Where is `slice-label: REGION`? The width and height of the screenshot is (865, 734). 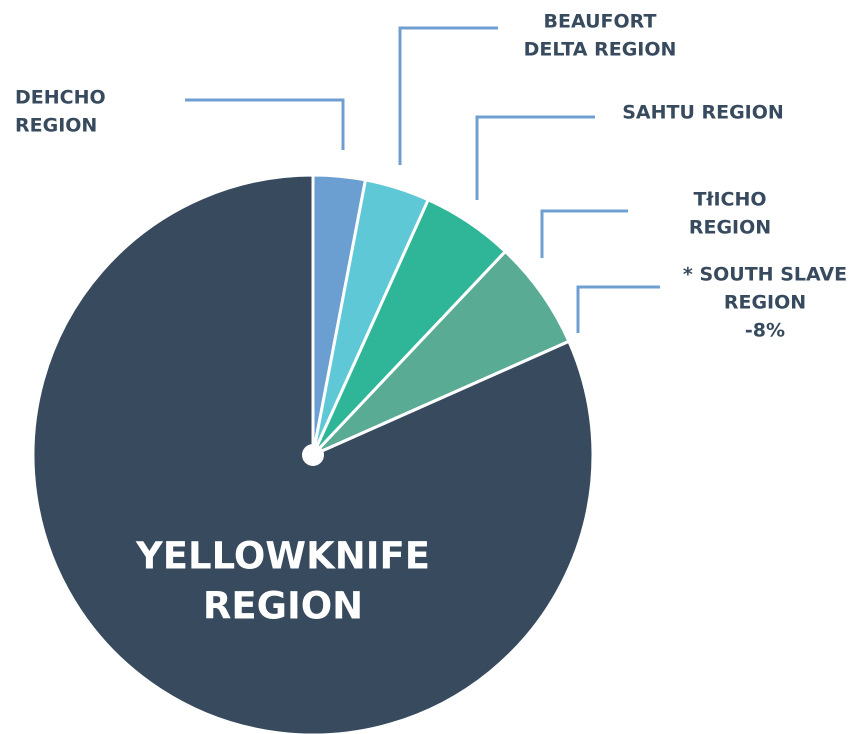 slice-label: REGION is located at coordinates (283, 606).